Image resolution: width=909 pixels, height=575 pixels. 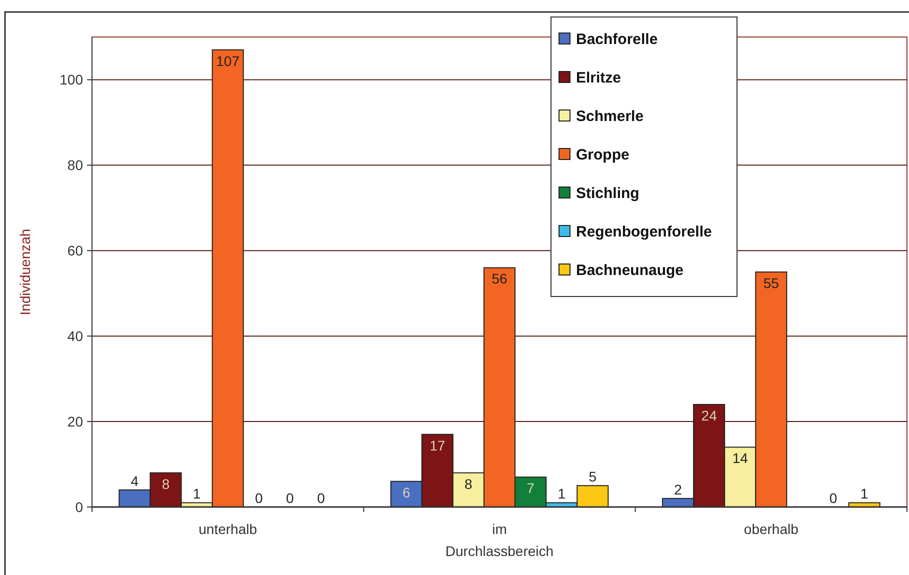 I want to click on data-label: 107, so click(x=228, y=60).